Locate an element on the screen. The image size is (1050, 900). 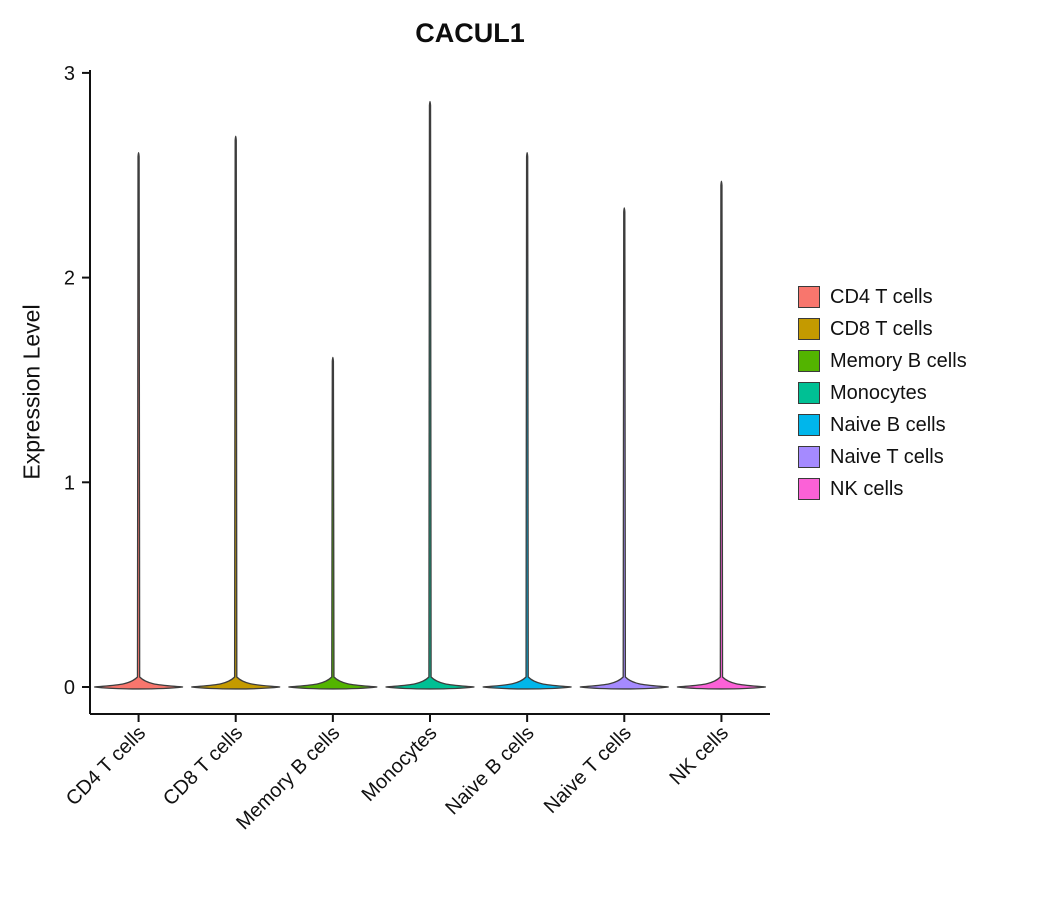
x-tick-label-monocytes: Monocytes is located at coordinates (400, 764).